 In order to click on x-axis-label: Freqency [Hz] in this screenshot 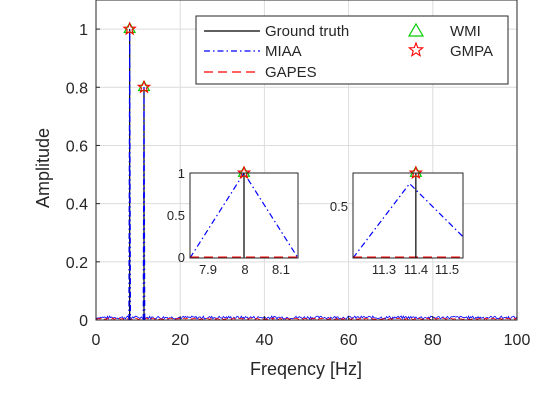, I will do `click(306, 369)`.